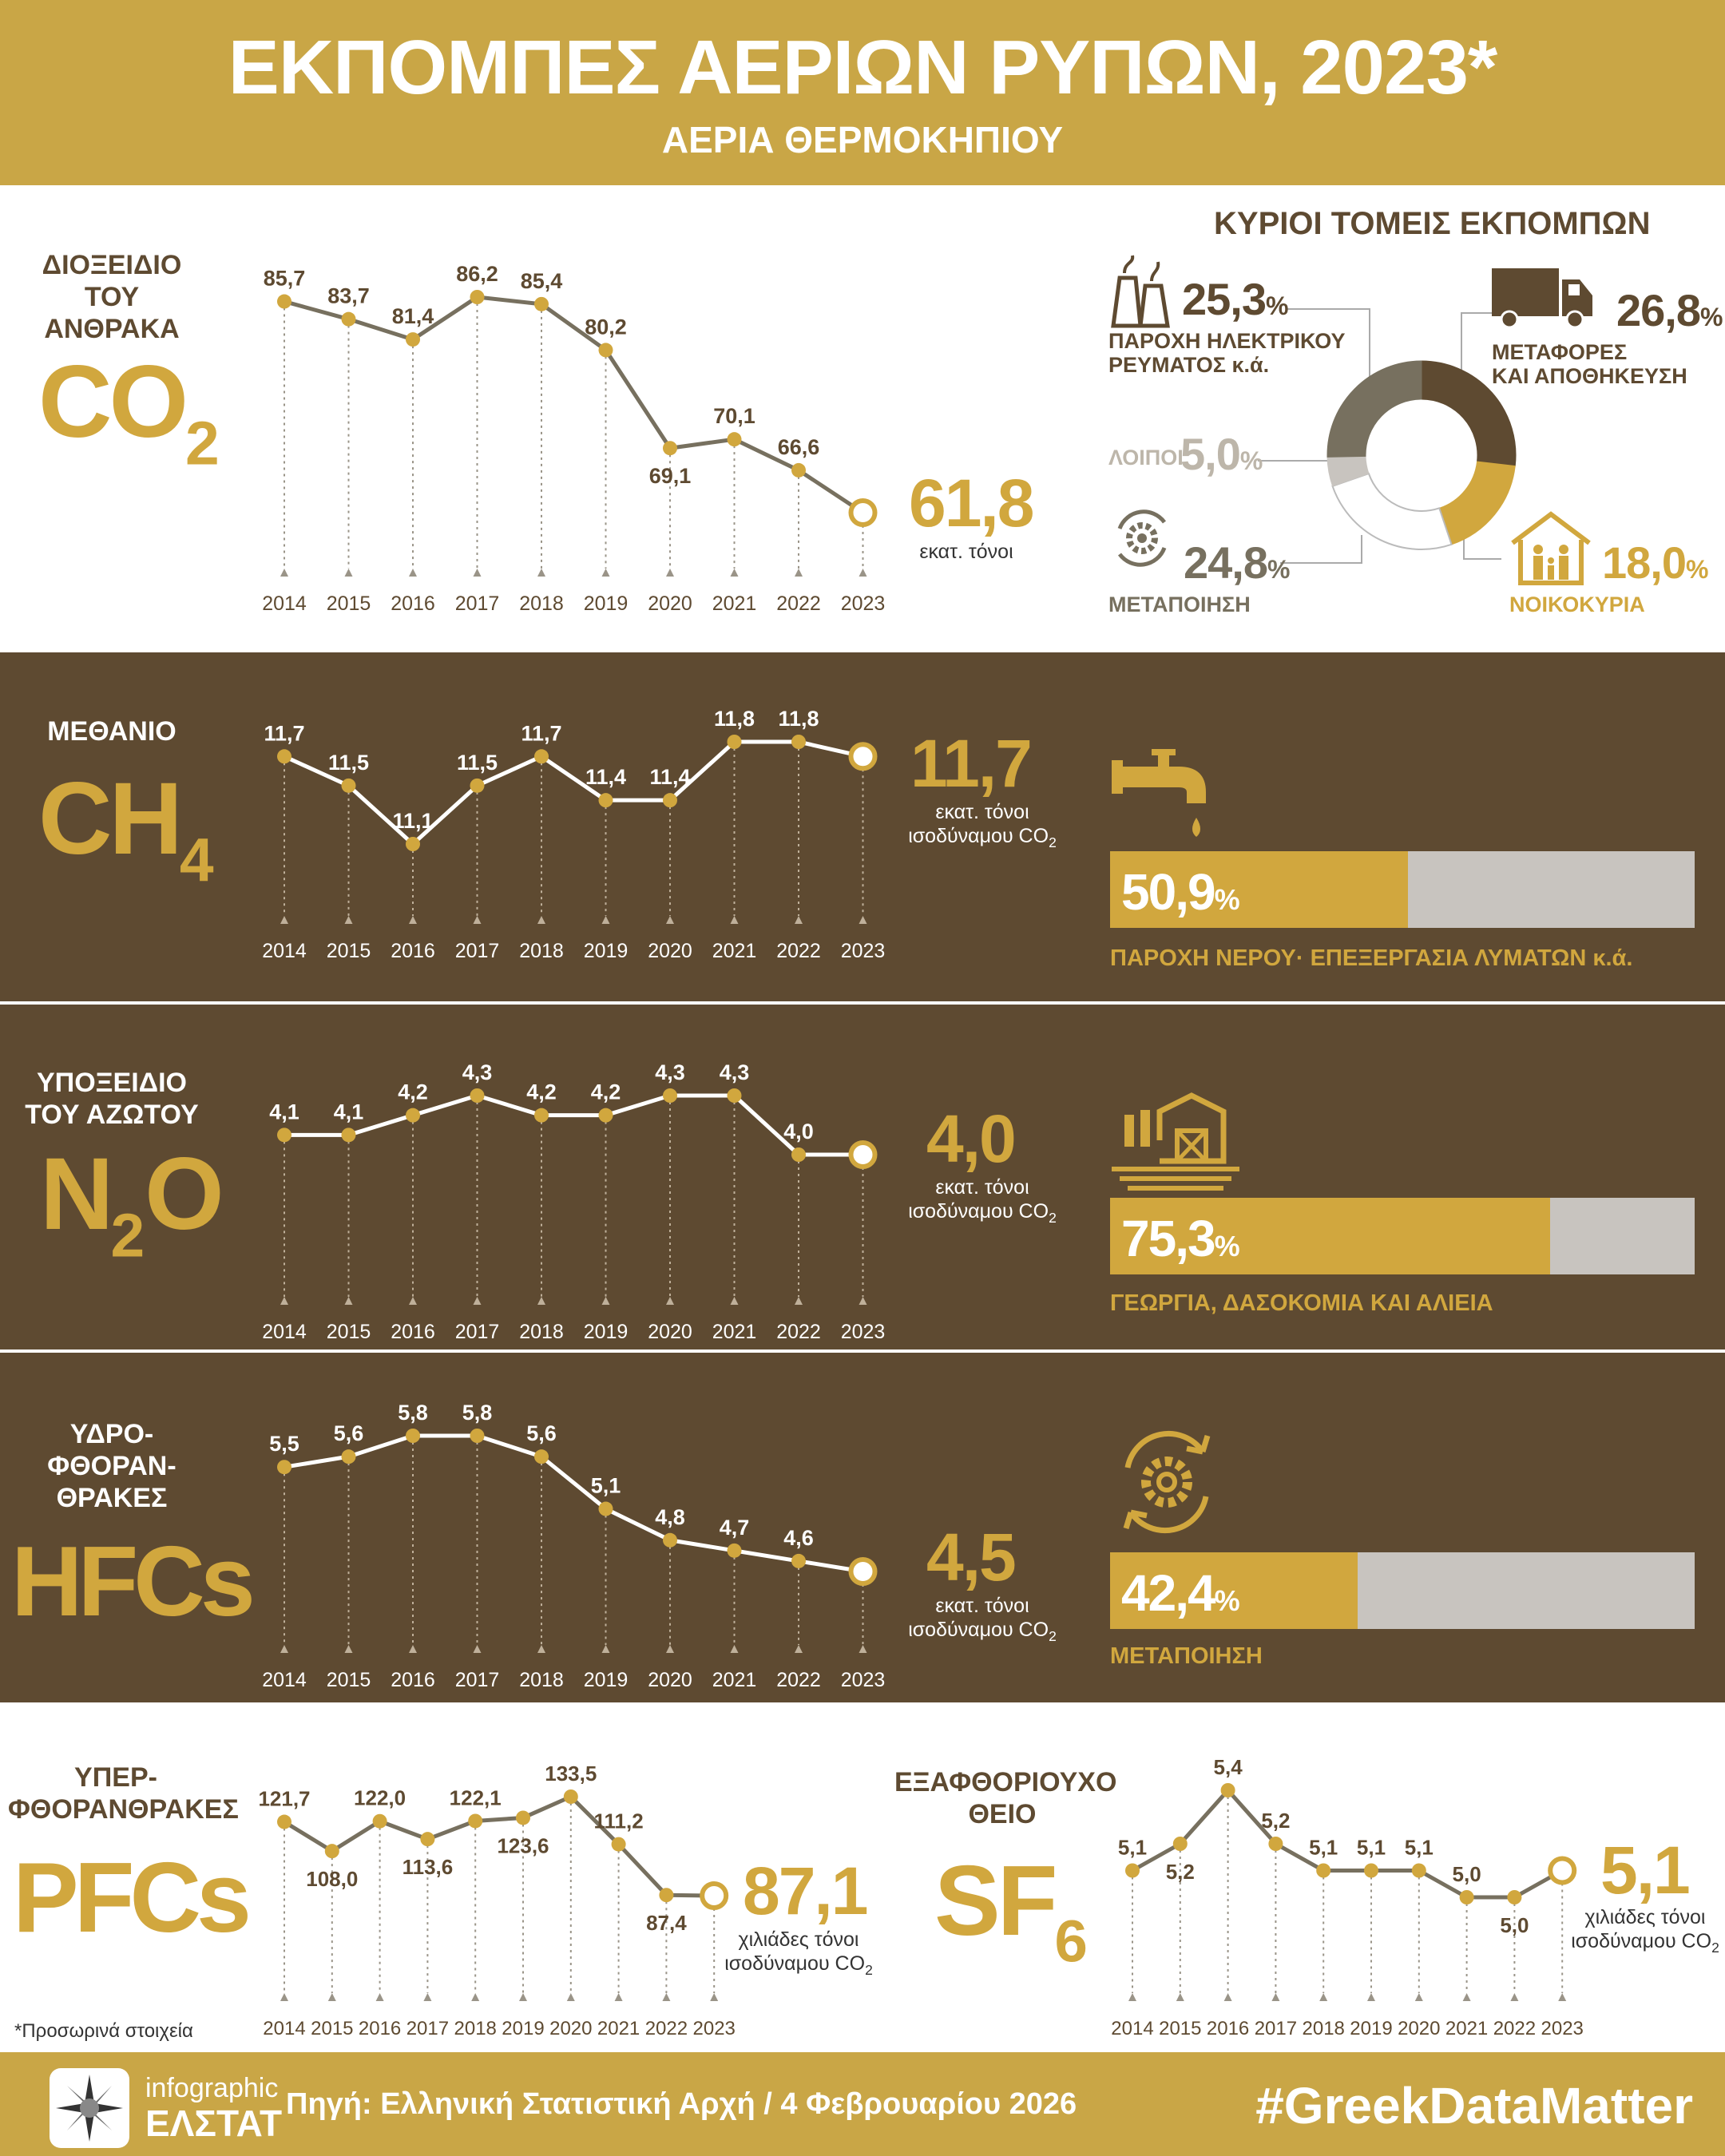 The width and height of the screenshot is (1725, 2156). What do you see at coordinates (349, 604) in the screenshot?
I see `co2-year-label: 2015` at bounding box center [349, 604].